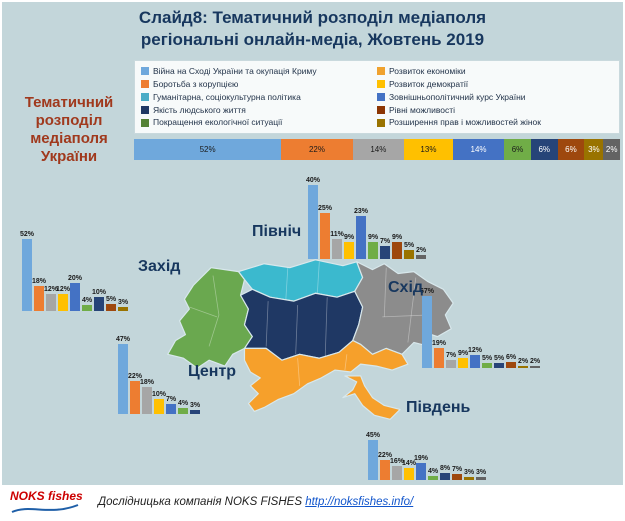  Describe the element at coordinates (371, 397) in the screenshot. I see `map-region-crimea` at that location.